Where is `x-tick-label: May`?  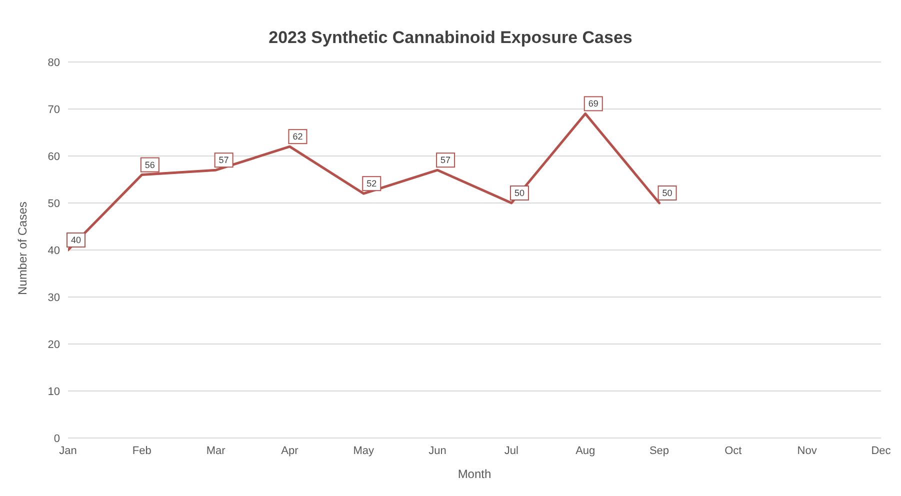 x-tick-label: May is located at coordinates (364, 450).